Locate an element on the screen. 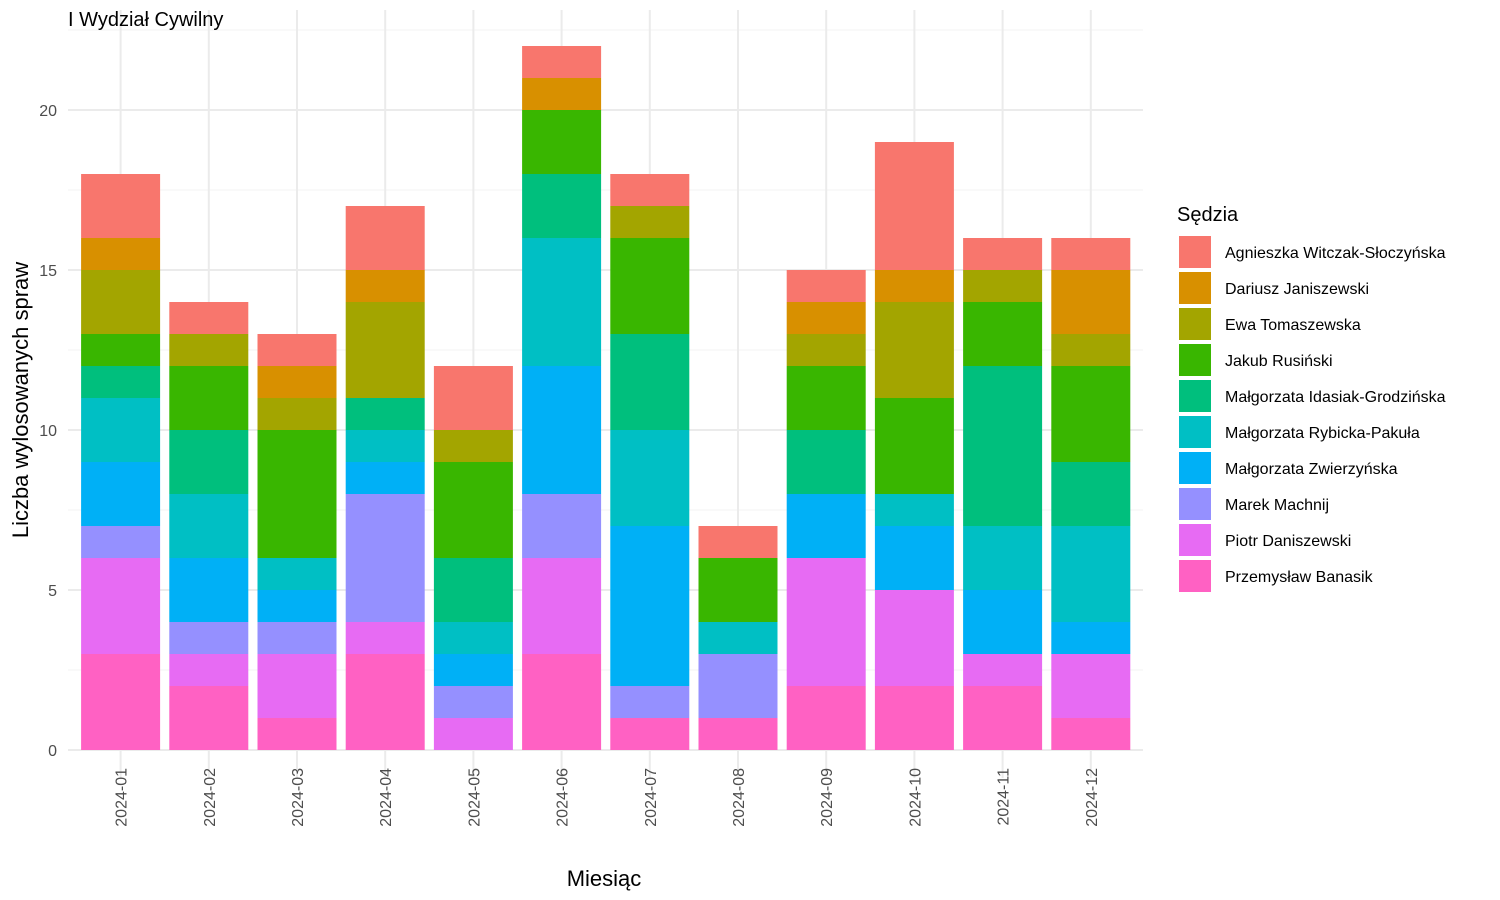 This screenshot has height=900, width=1500. legend-label: Małgorzata Rybicka-Pakuła is located at coordinates (1322, 433).